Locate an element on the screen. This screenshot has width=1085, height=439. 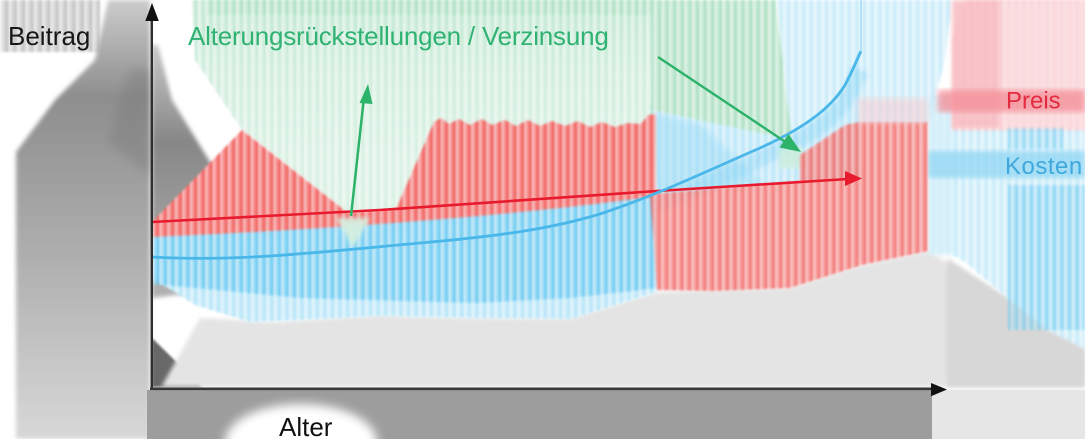
svg-text: Alter is located at coordinates (306, 425).